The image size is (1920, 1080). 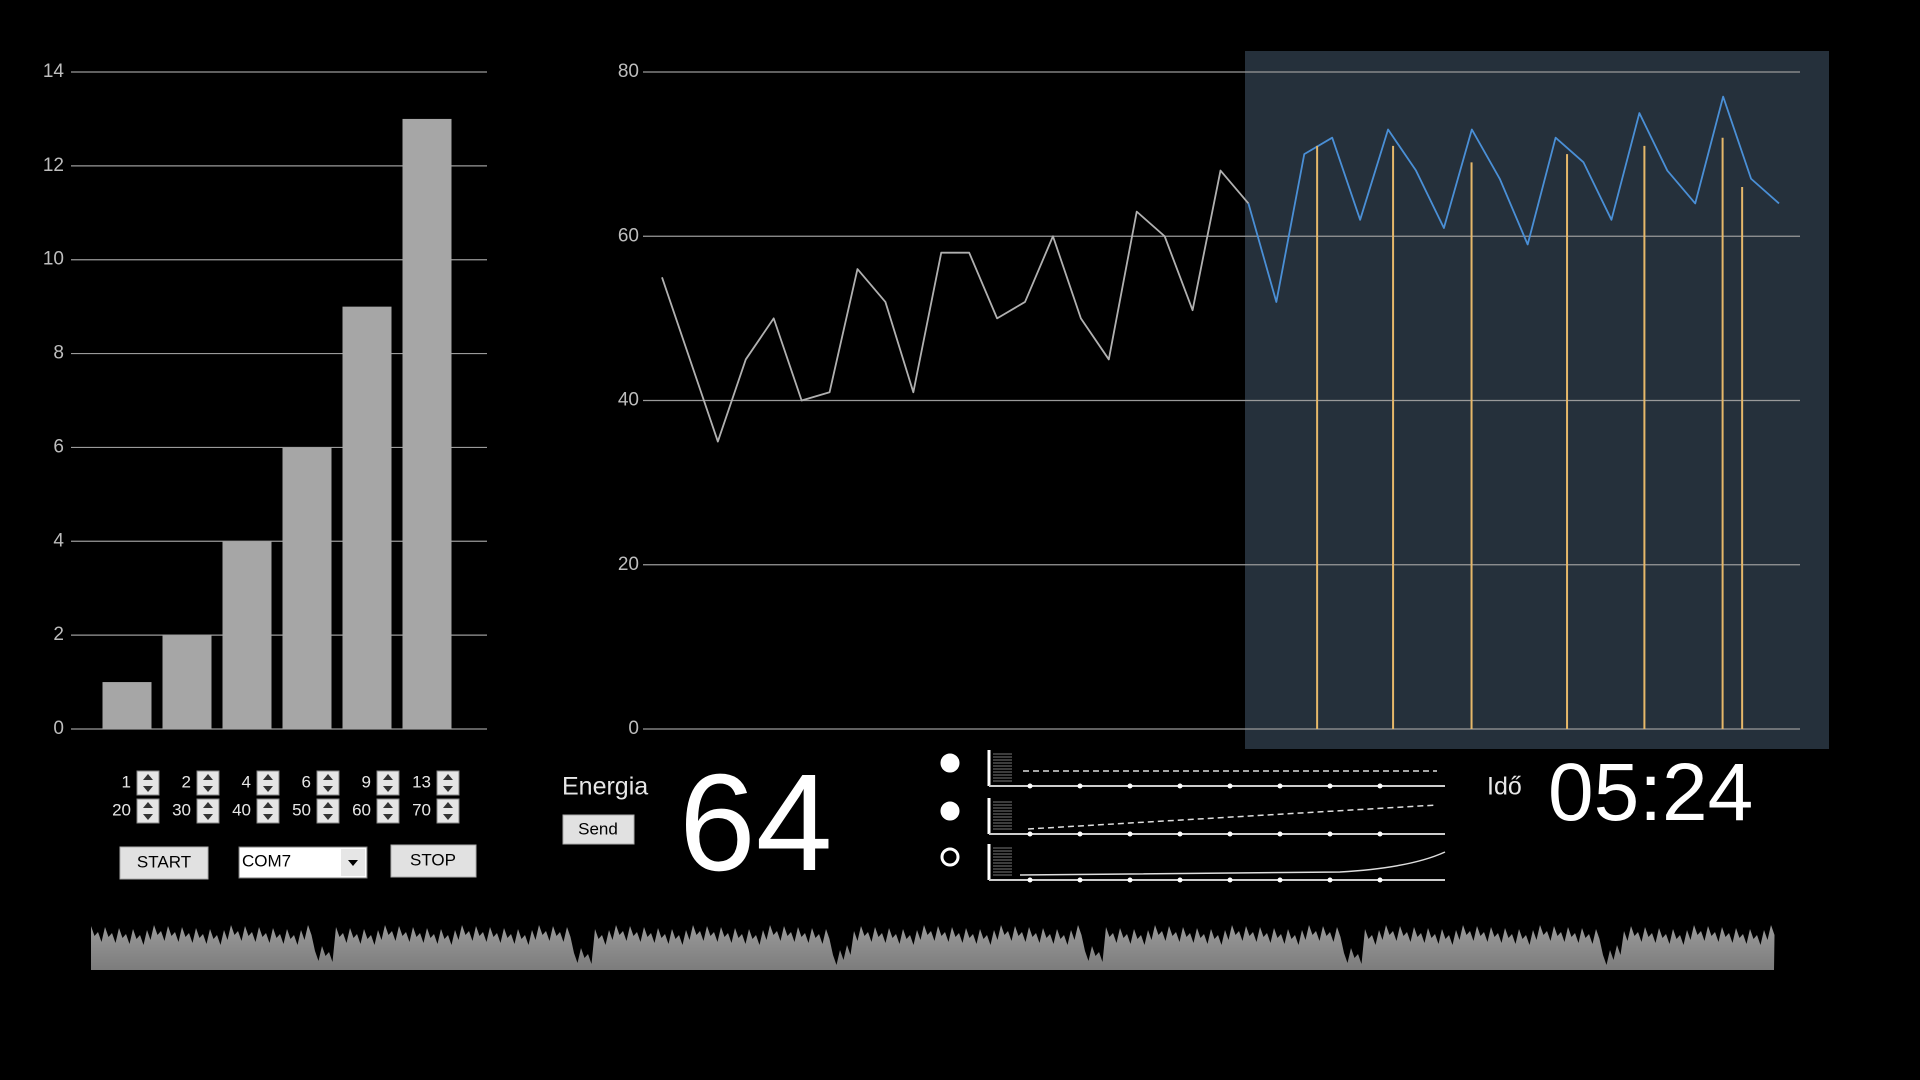 I want to click on spinner-value: 4, so click(x=246, y=781).